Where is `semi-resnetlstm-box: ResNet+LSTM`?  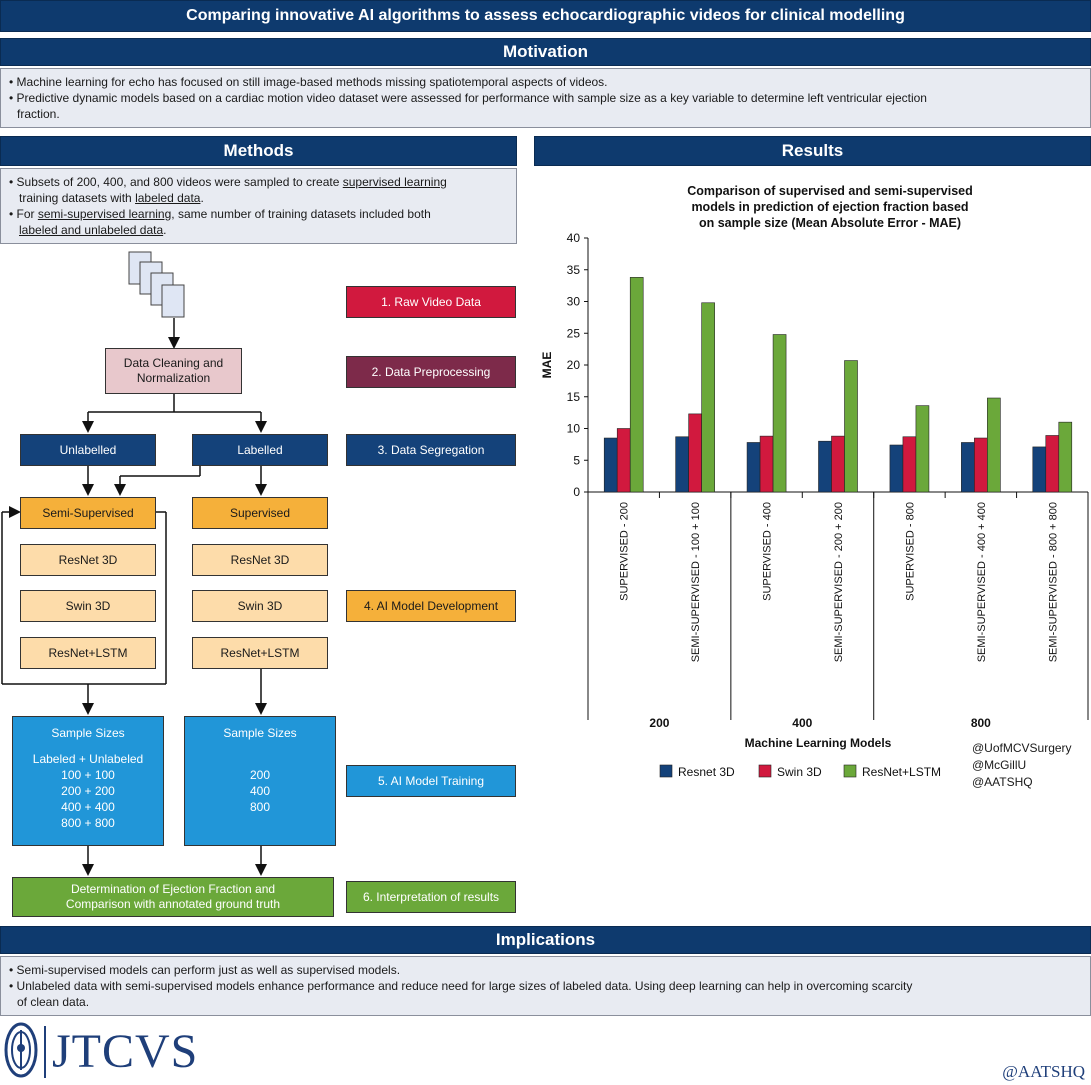 semi-resnetlstm-box: ResNet+LSTM is located at coordinates (88, 653).